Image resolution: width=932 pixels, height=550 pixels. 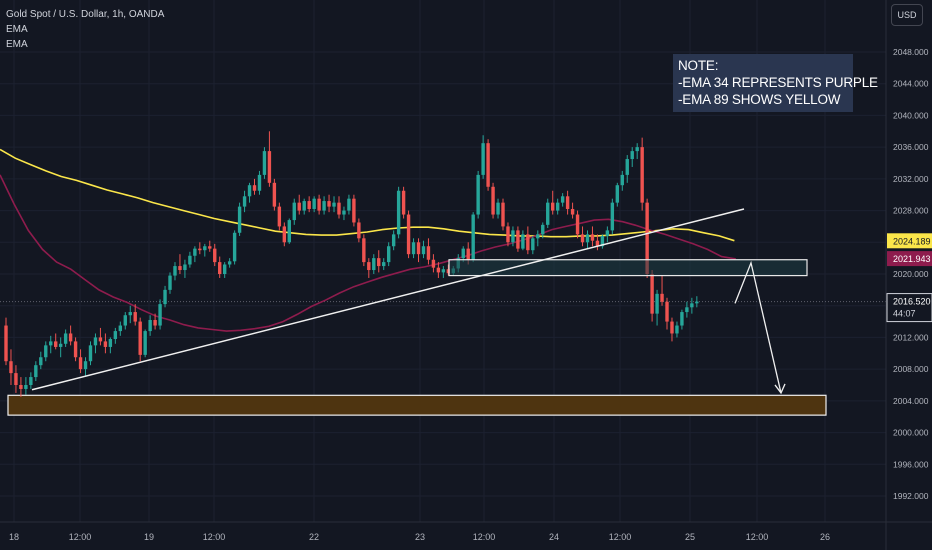 I want to click on ema34-price-tag-label: 2021.943, so click(x=912, y=259).